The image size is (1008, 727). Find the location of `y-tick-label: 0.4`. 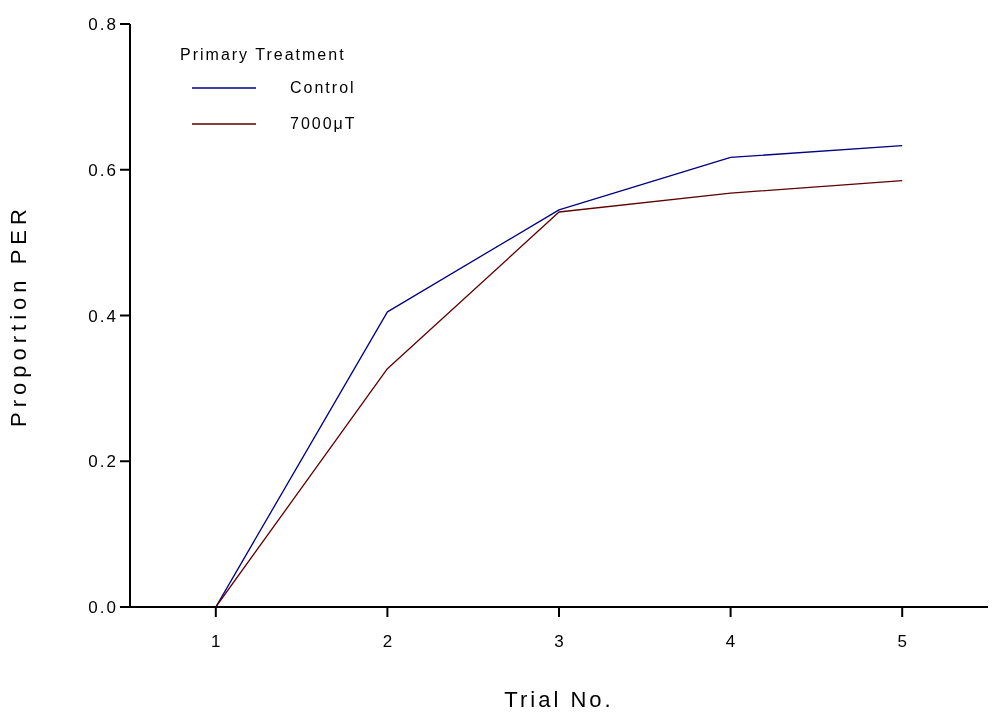

y-tick-label: 0.4 is located at coordinates (103, 316).